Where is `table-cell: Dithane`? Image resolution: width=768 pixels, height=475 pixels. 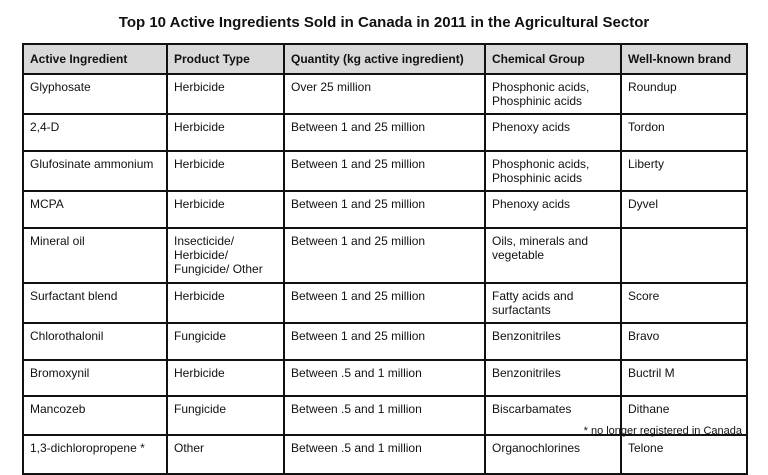
table-cell: Dithane is located at coordinates (684, 415).